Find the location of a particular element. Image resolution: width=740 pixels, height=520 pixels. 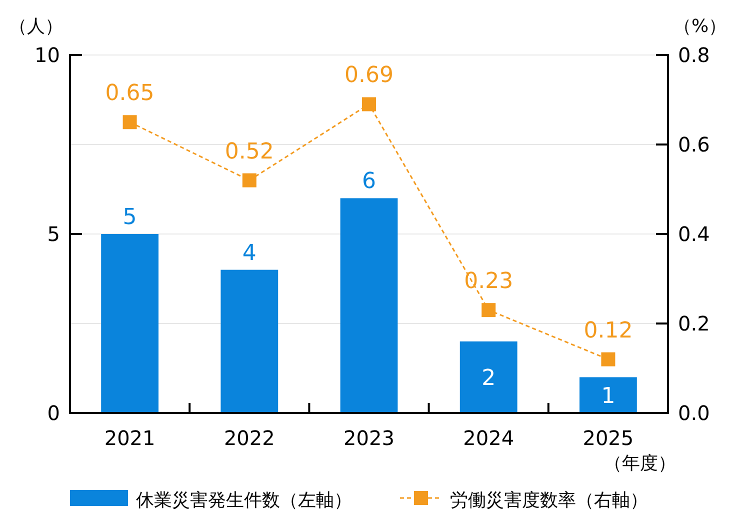

data-label: 0.65 is located at coordinates (129, 93).